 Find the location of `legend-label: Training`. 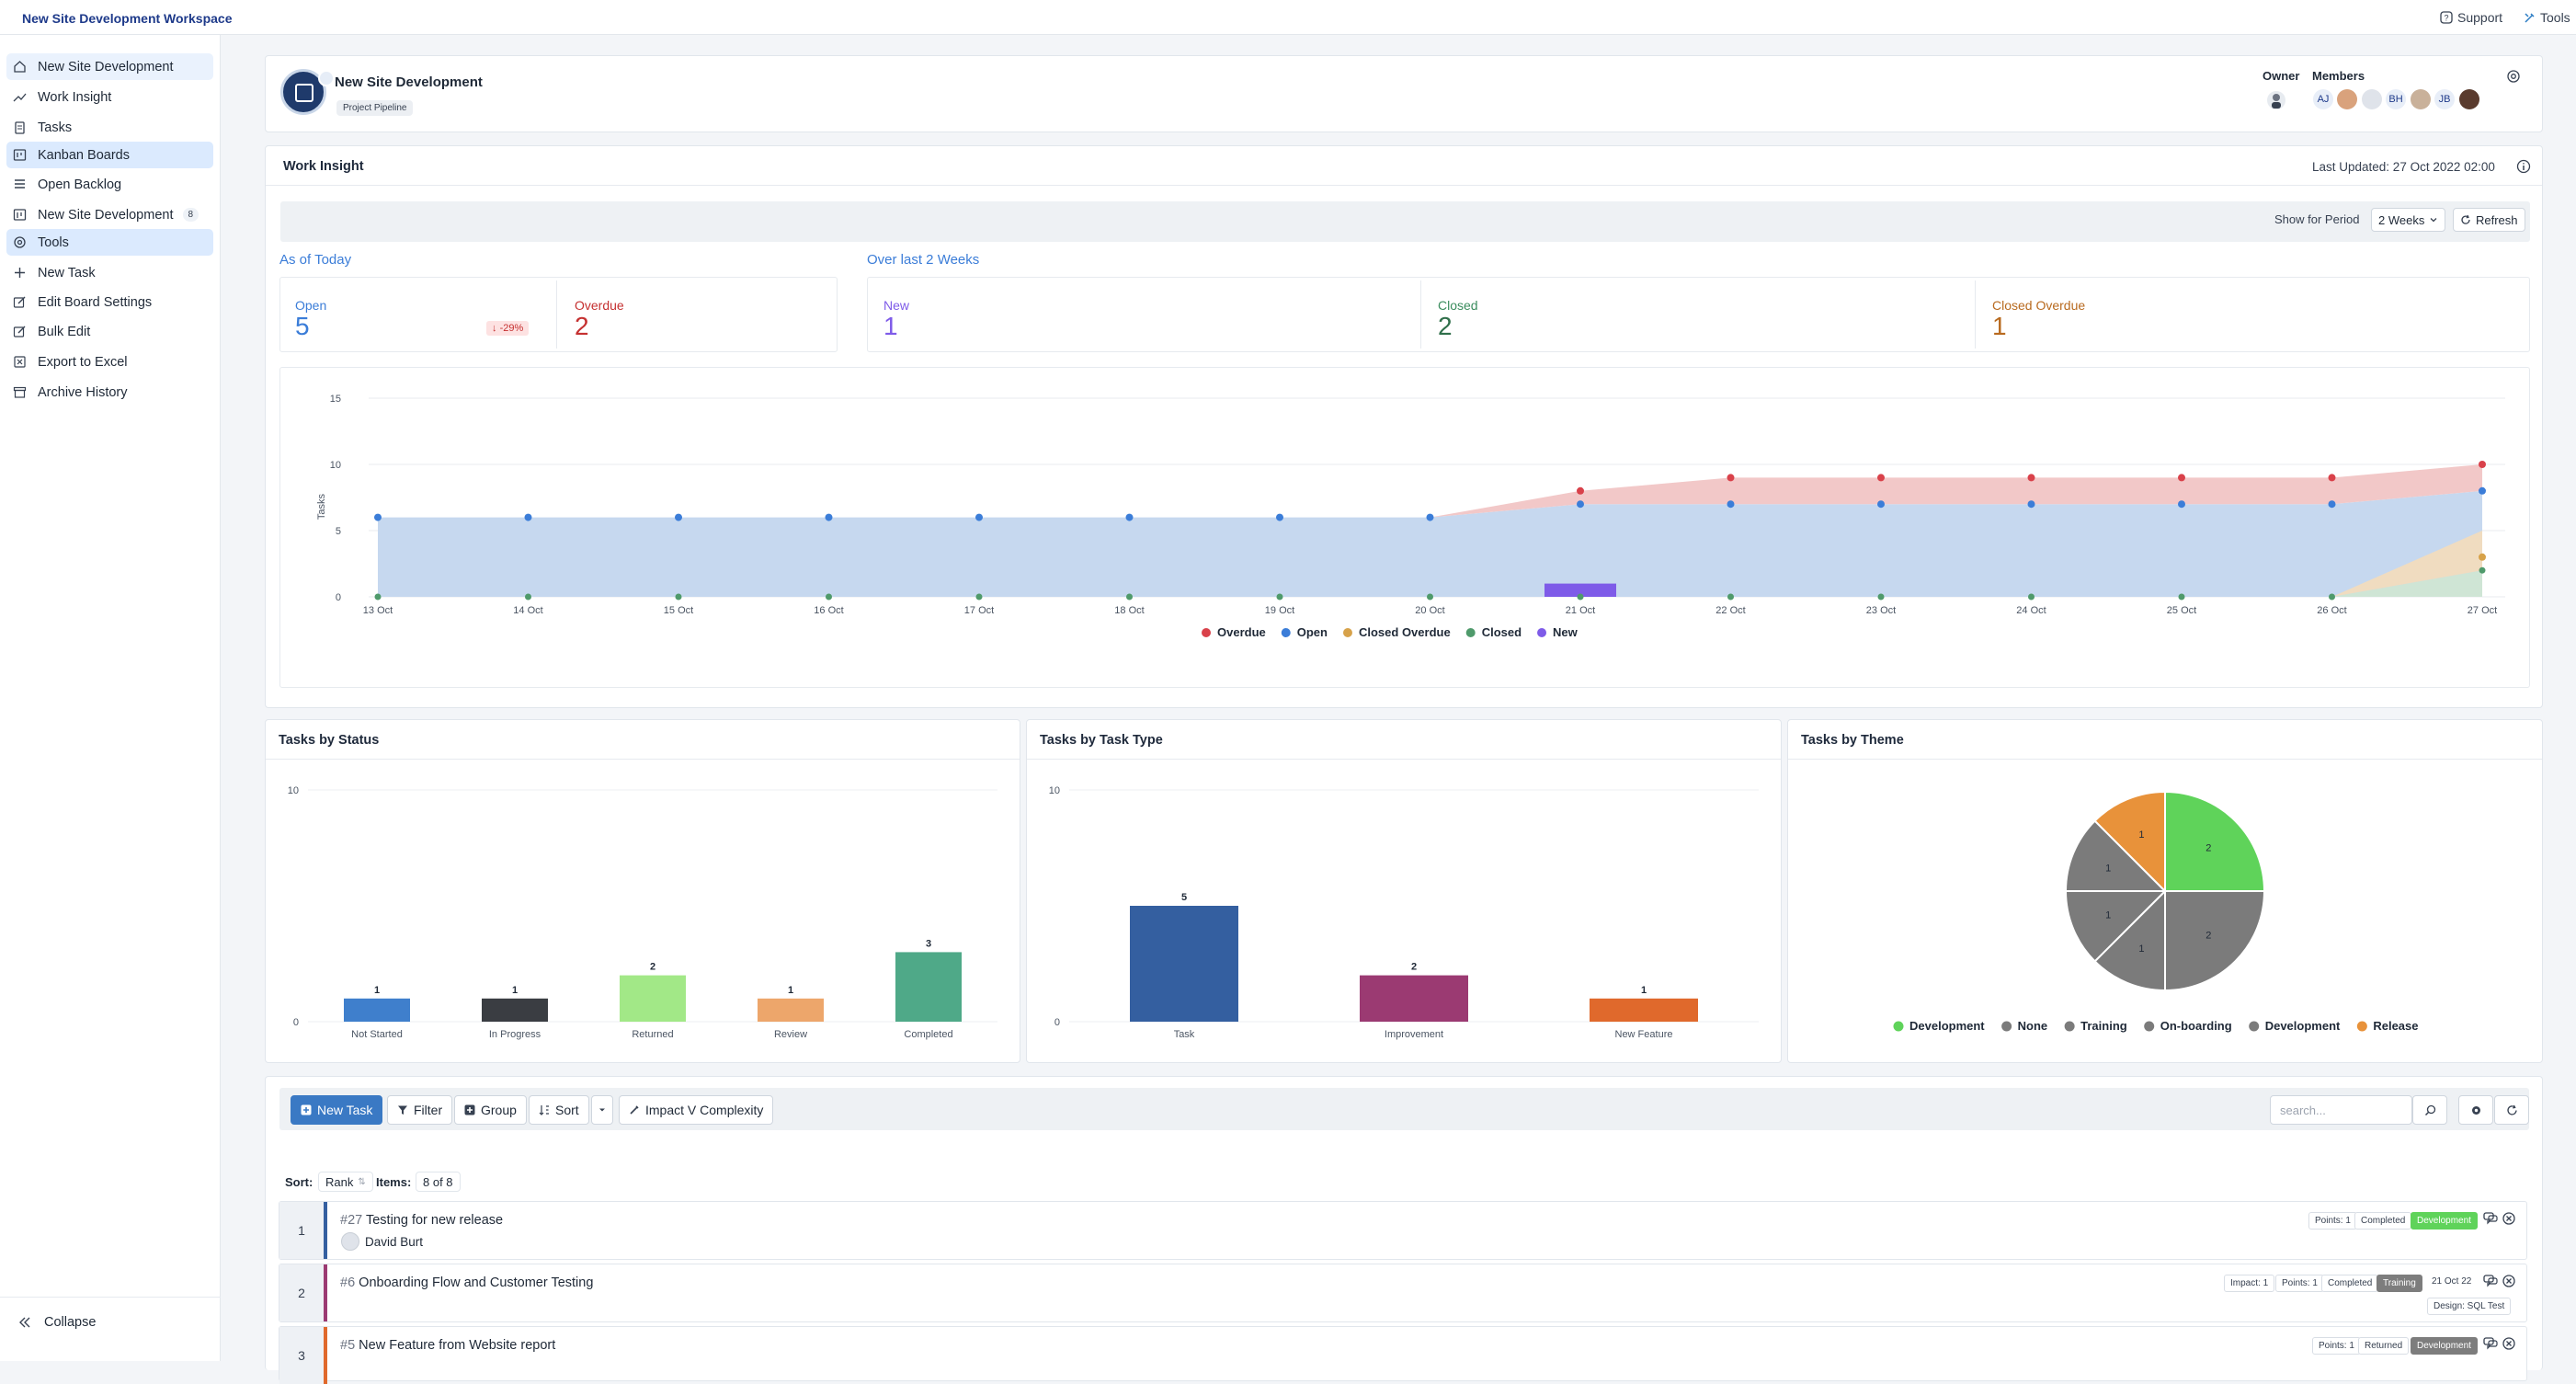

legend-label: Training is located at coordinates (2103, 1026).